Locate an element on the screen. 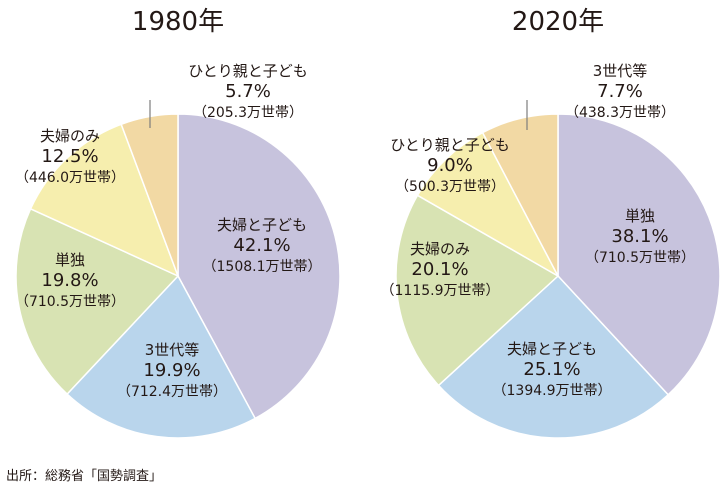 This screenshot has width=720, height=491. slice-label-percent: 7.7% is located at coordinates (620, 91).